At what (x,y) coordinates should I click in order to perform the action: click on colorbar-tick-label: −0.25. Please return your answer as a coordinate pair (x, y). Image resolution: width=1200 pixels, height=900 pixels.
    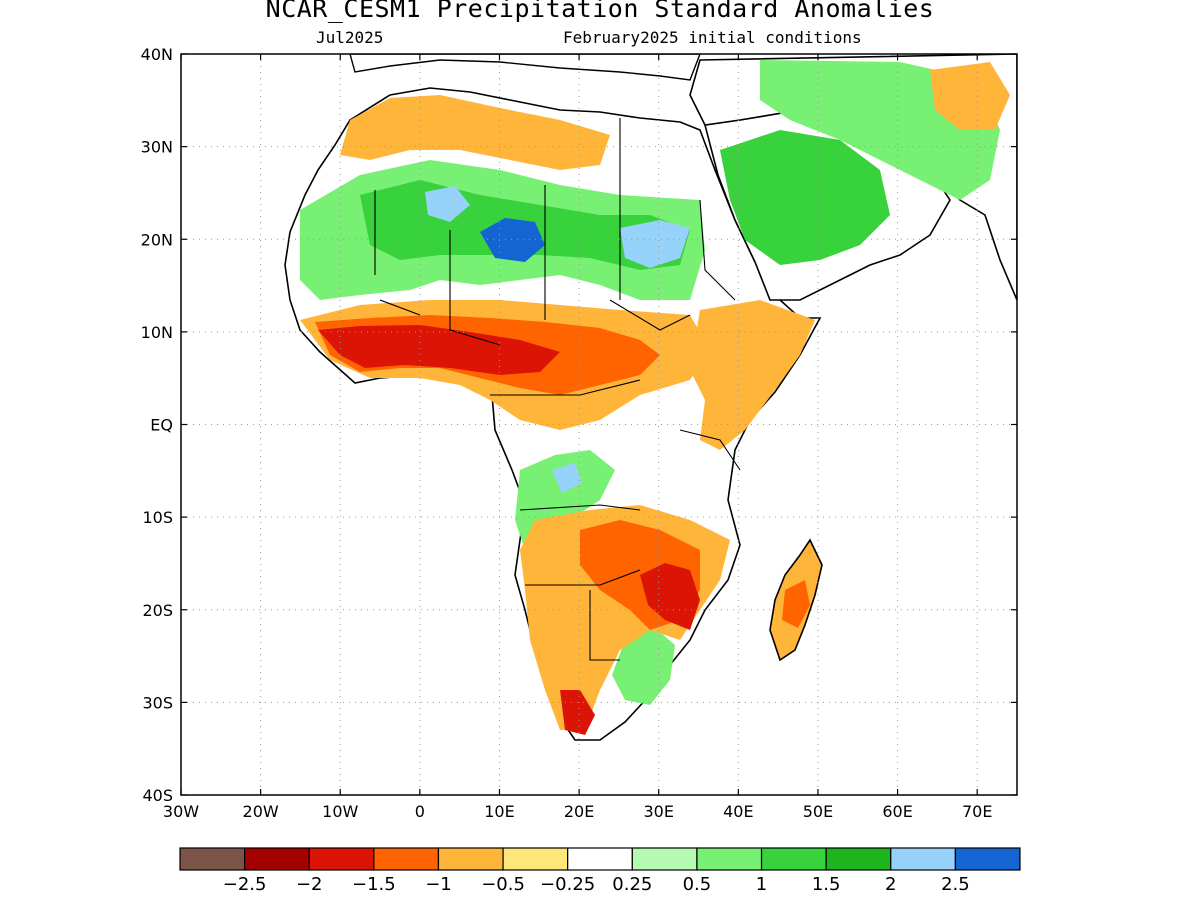
    Looking at the image, I should click on (567, 884).